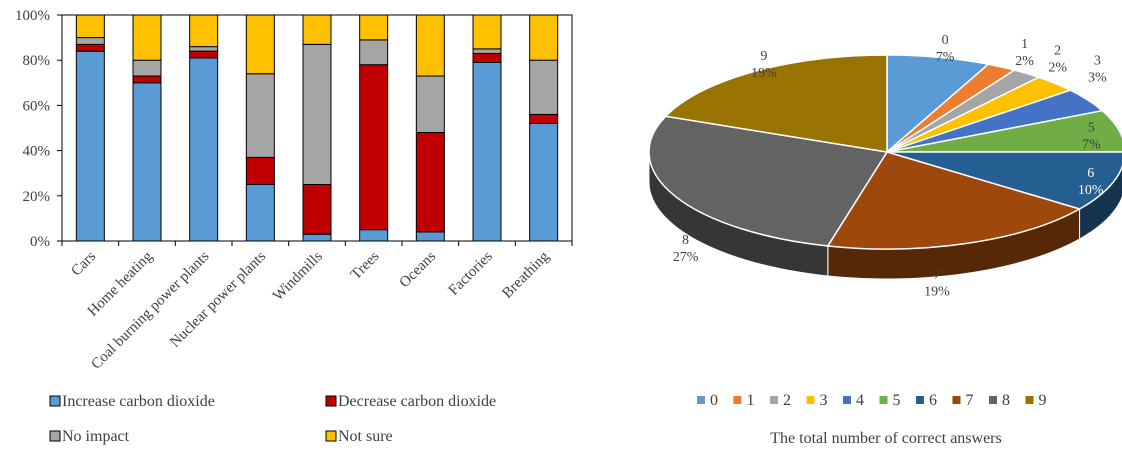 The image size is (1122, 450). What do you see at coordinates (37, 197) in the screenshot?
I see `y-tick-label: 20%` at bounding box center [37, 197].